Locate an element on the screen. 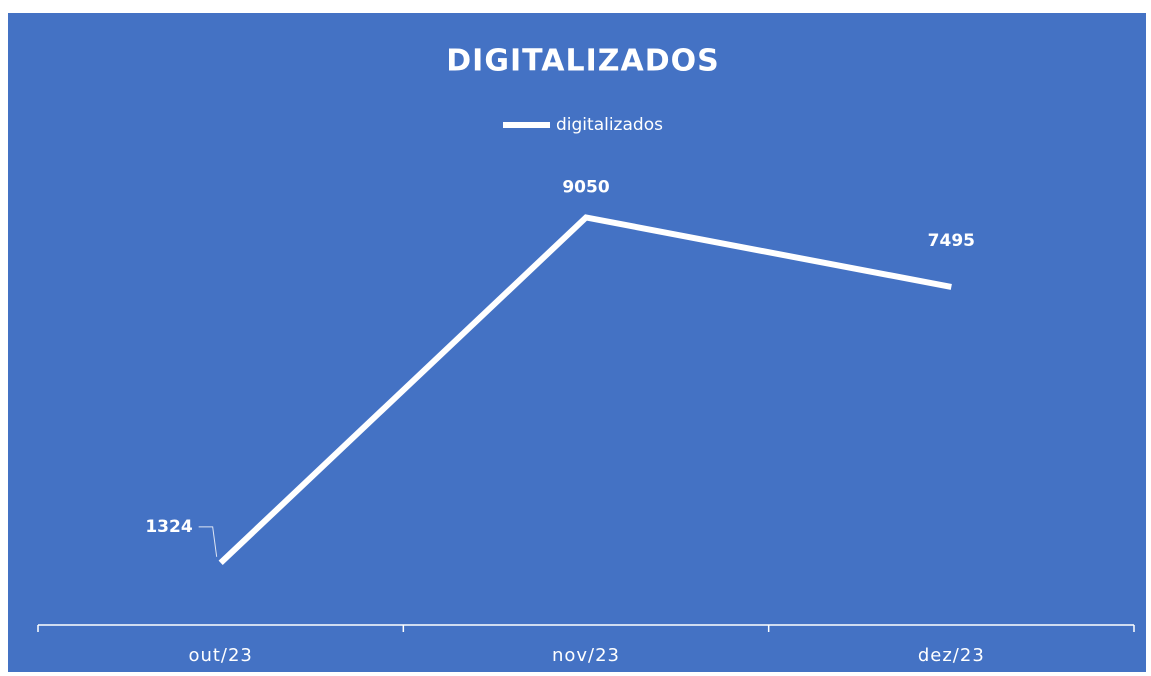  data-label: 1324 is located at coordinates (168, 527).